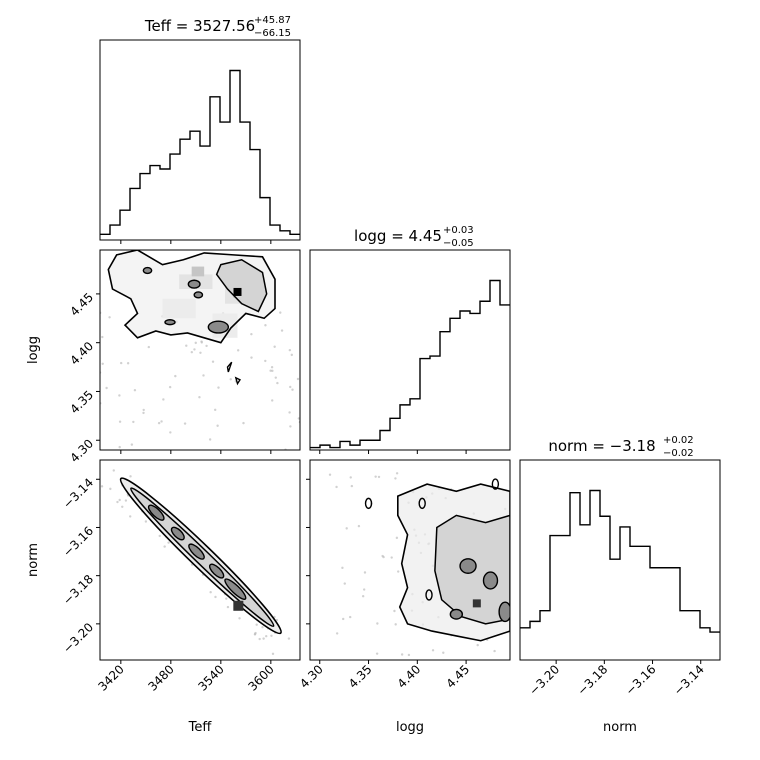 The width and height of the screenshot is (760, 760). I want to click on p00-frame, so click(200, 140).